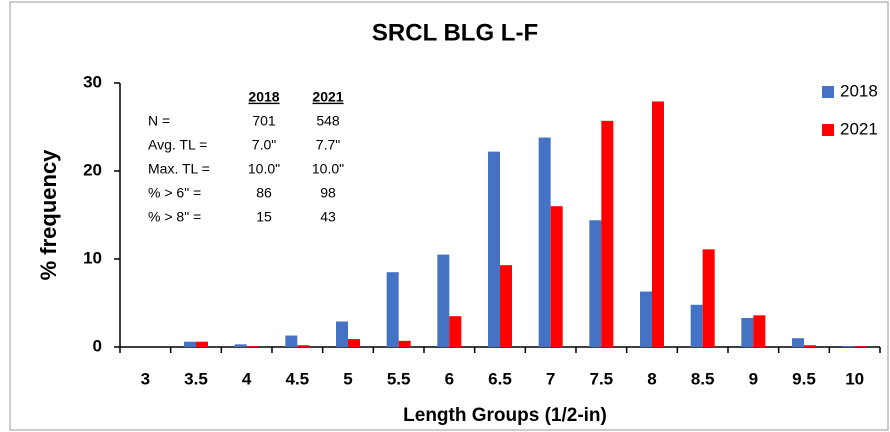 This screenshot has height=432, width=890. What do you see at coordinates (264, 217) in the screenshot?
I see `stats-value: 15` at bounding box center [264, 217].